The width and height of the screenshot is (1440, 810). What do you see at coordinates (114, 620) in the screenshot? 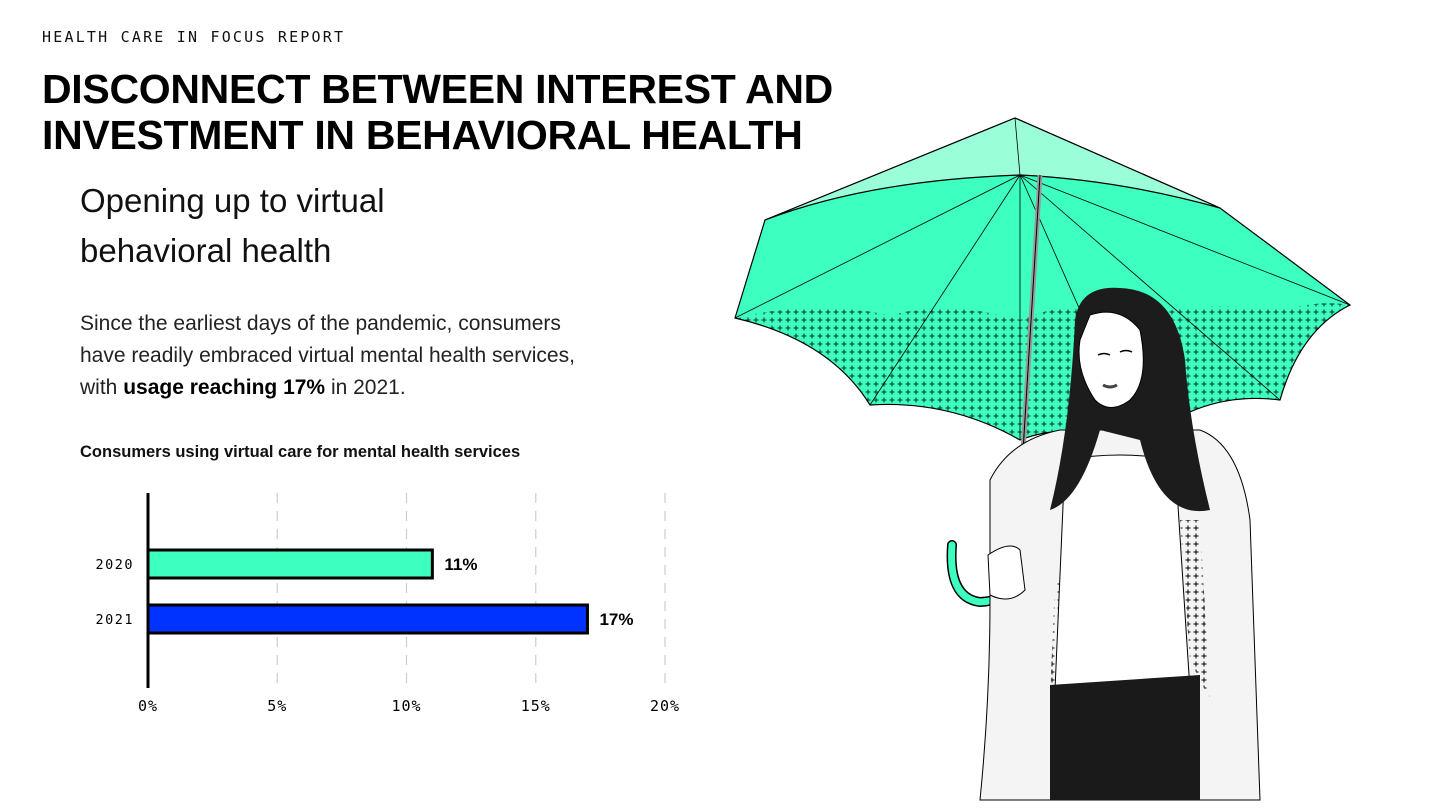
I see `y-category-label: 2021` at bounding box center [114, 620].